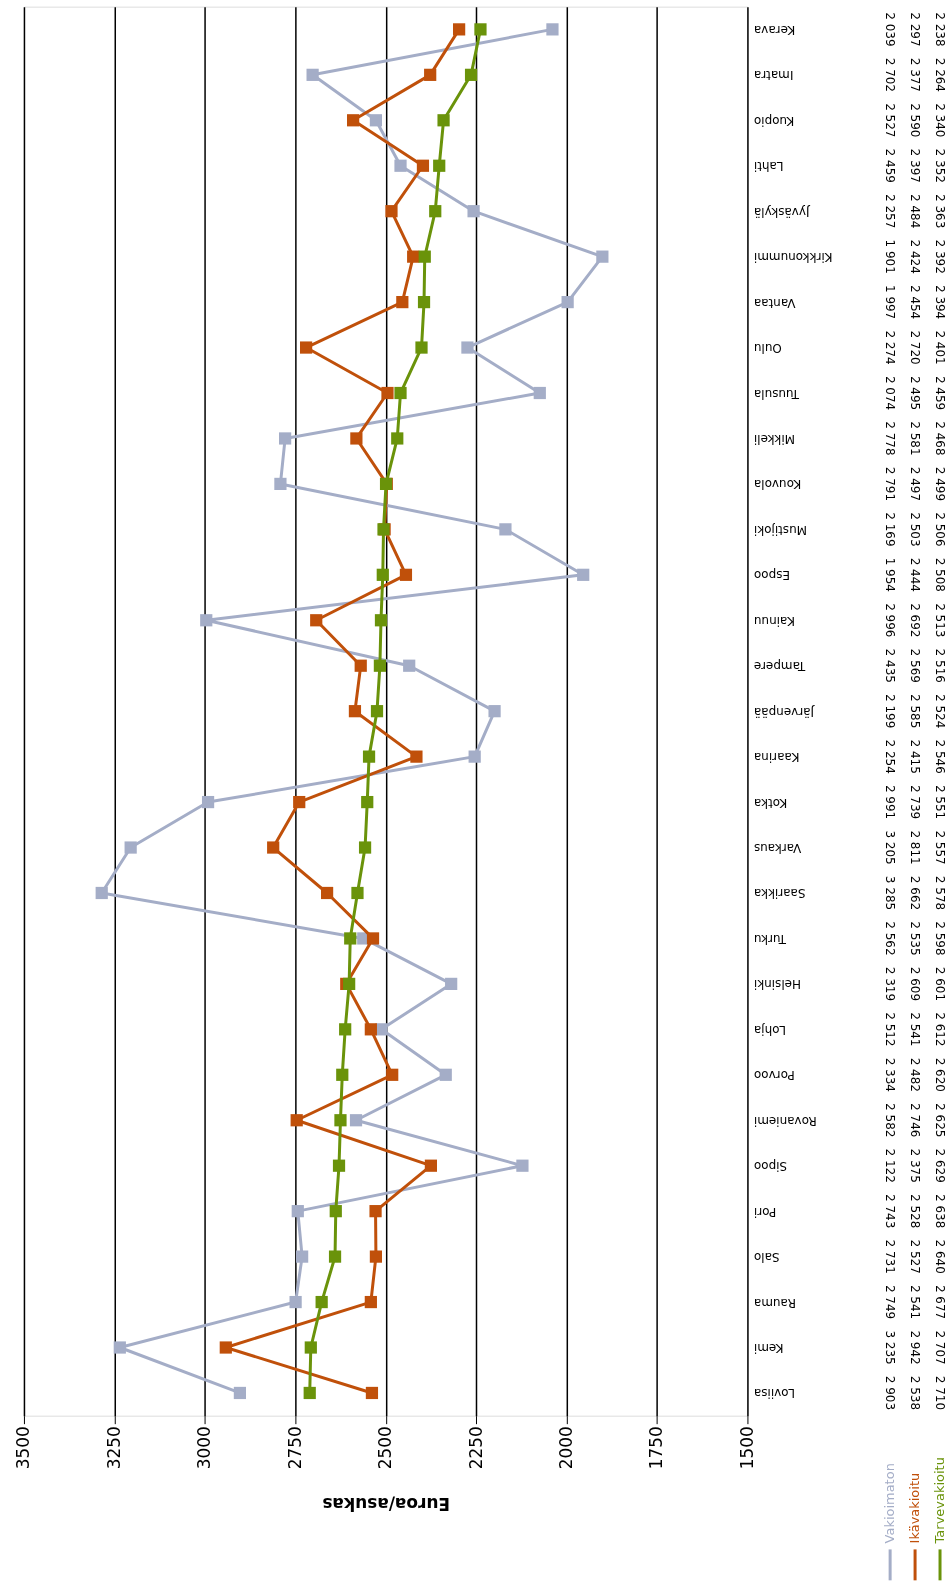  What do you see at coordinates (774, 1393) in the screenshot?
I see `y-tick-label: Loviisa` at bounding box center [774, 1393].